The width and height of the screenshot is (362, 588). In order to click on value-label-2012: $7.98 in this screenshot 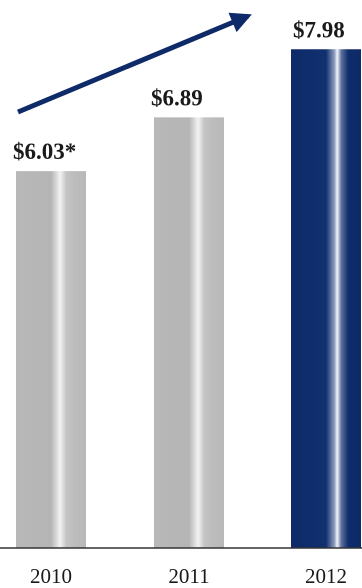, I will do `click(319, 29)`.